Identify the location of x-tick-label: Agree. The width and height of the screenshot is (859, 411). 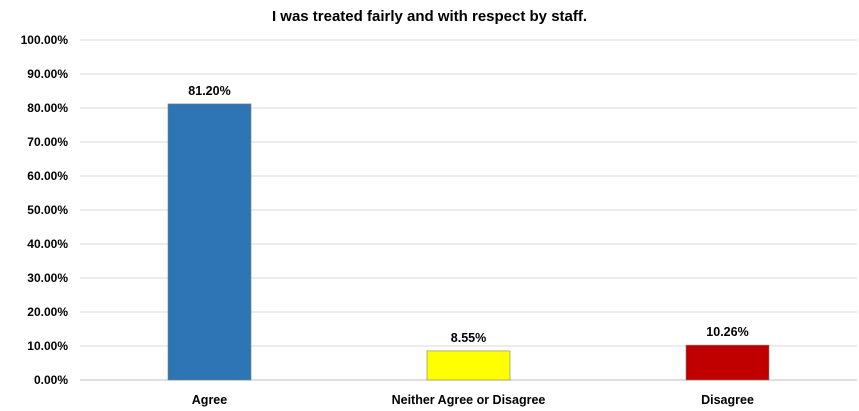
(209, 400).